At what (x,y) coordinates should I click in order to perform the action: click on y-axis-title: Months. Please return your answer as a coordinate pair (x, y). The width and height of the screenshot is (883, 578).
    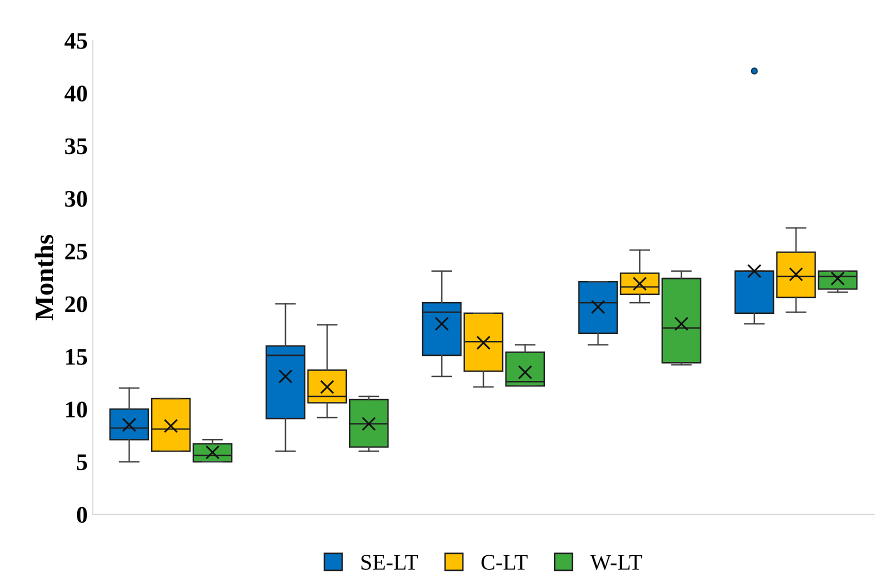
    Looking at the image, I should click on (44, 277).